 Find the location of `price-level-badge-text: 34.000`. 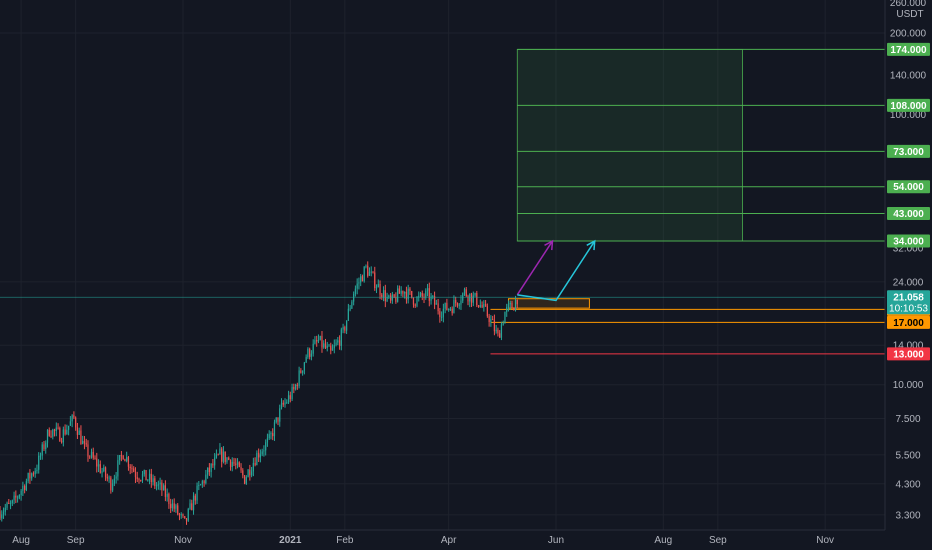

price-level-badge-text: 34.000 is located at coordinates (908, 242).